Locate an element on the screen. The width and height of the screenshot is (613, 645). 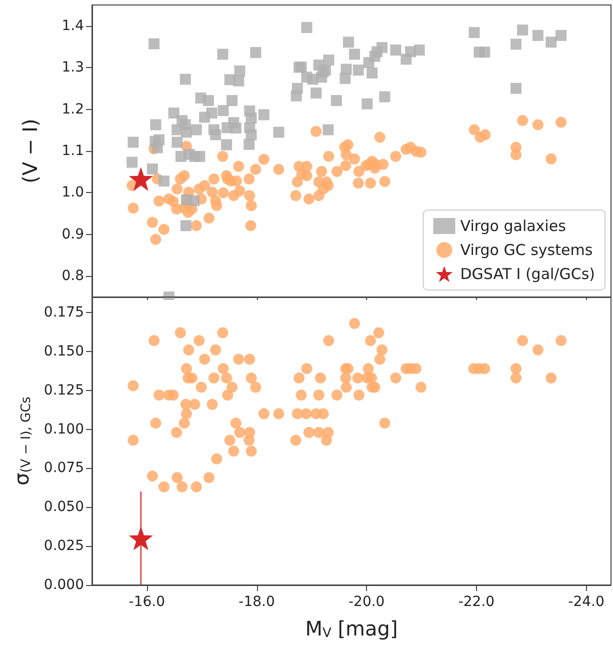
legend-label: Virgo galaxies is located at coordinates (513, 226).